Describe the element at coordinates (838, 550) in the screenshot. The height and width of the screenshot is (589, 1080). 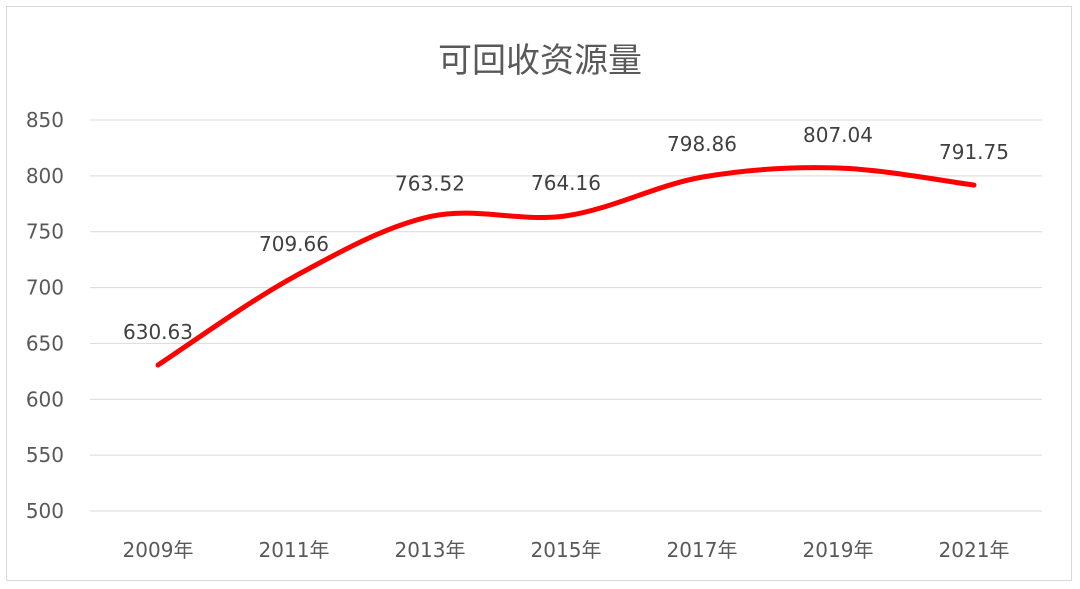
I see `x-tick-label: 2019年` at that location.